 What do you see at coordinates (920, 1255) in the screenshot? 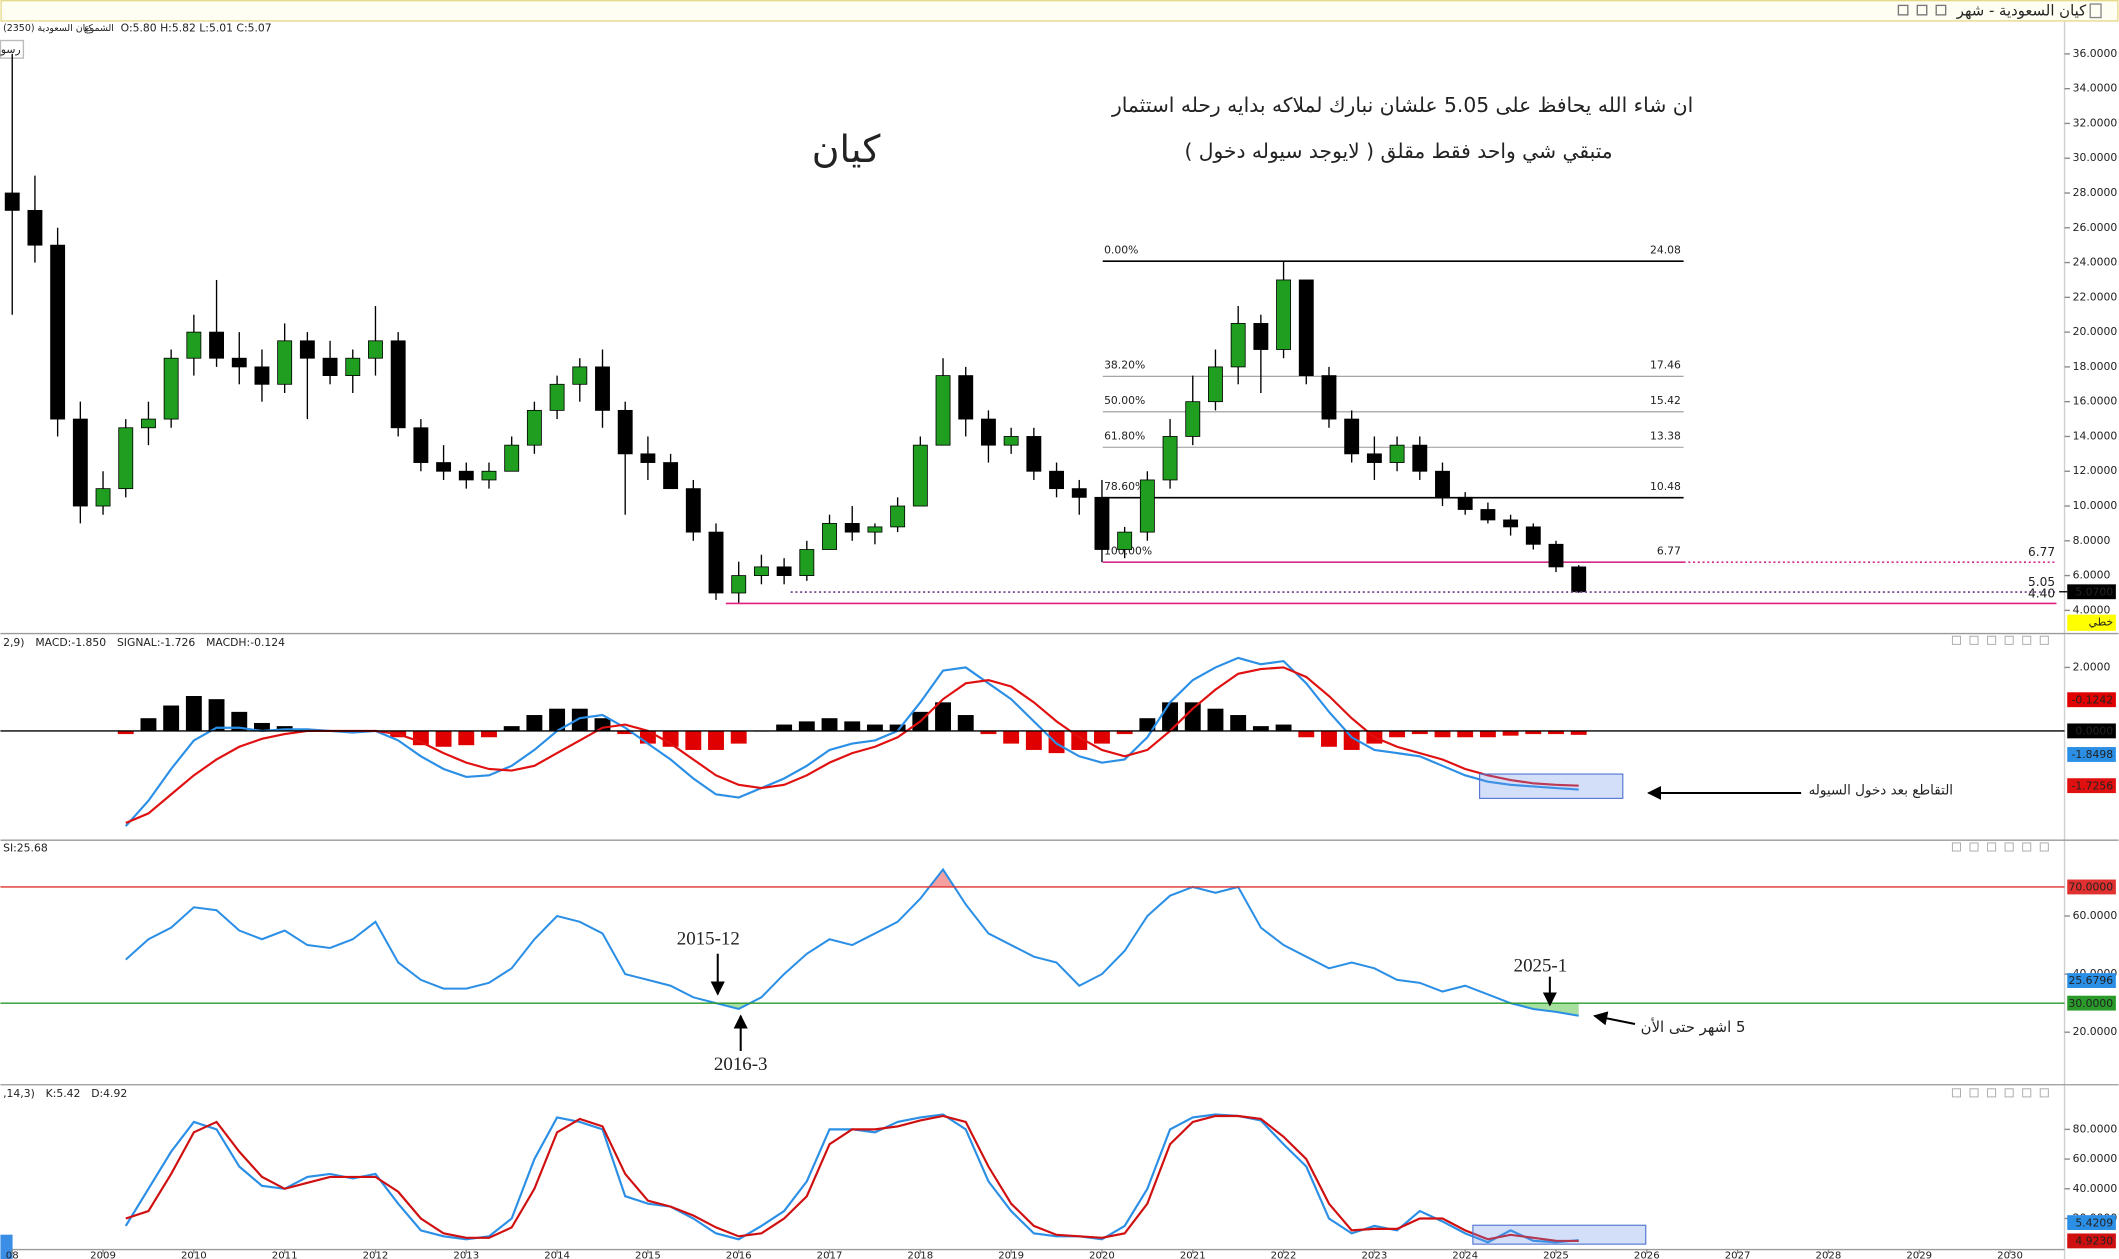
I see `x-tick-label: 2018` at bounding box center [920, 1255].